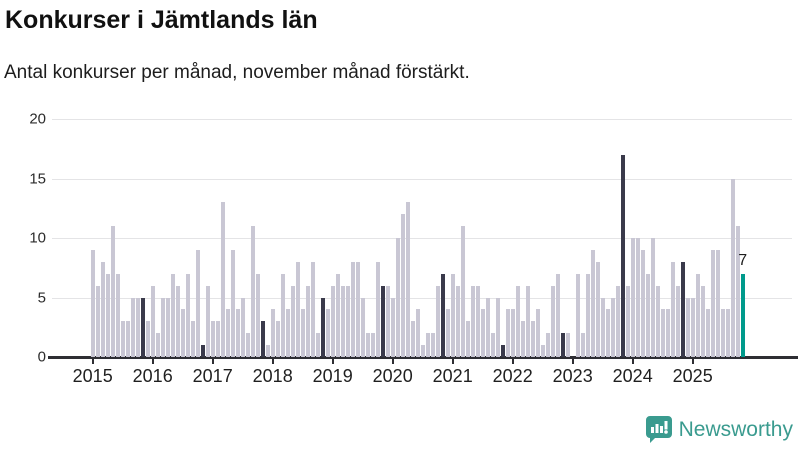 The image size is (800, 450). What do you see at coordinates (142, 327) in the screenshot?
I see `bar-2015-m11` at bounding box center [142, 327].